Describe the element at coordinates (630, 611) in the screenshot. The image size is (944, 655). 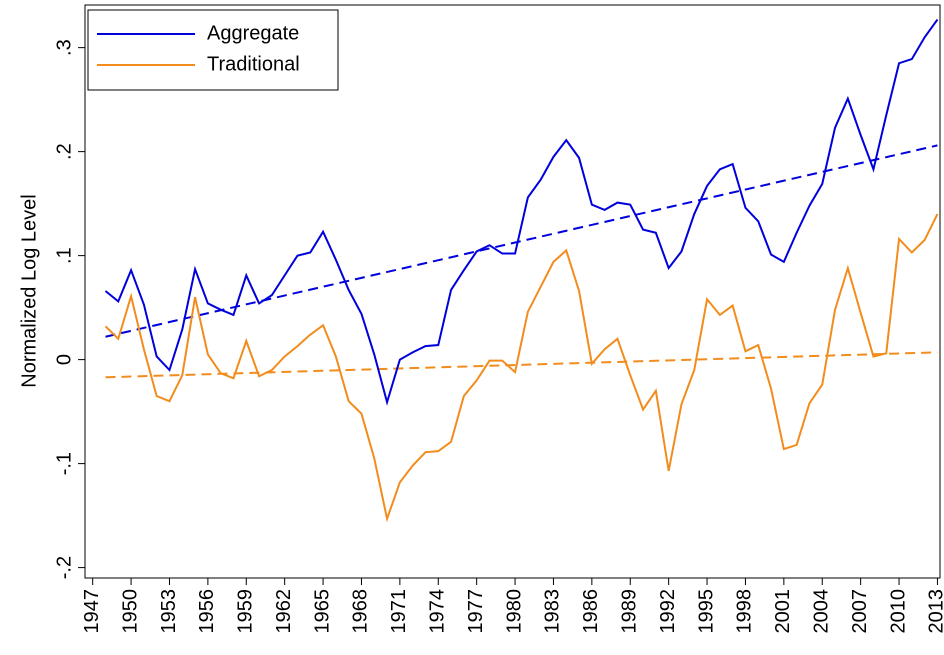
I see `x-tick-label: 1989` at that location.